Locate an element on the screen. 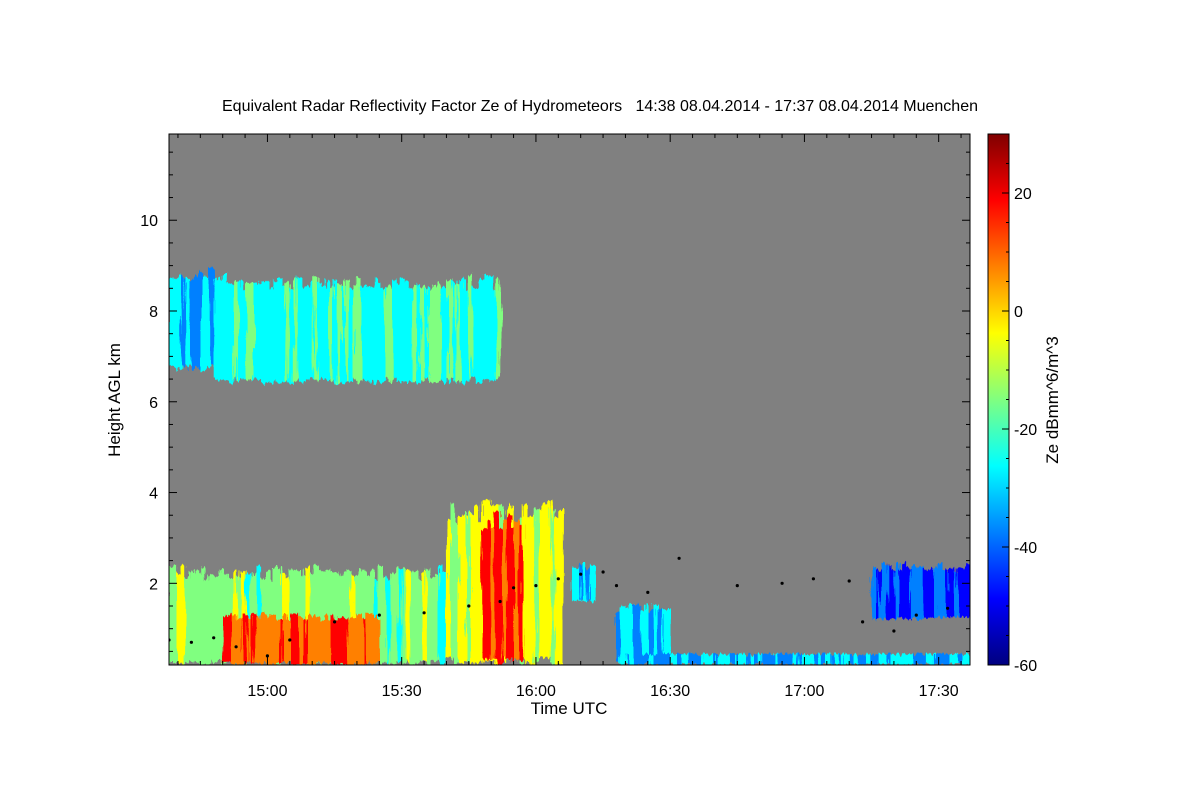 The image size is (1200, 800). y-tick-label: 4 is located at coordinates (153, 494).